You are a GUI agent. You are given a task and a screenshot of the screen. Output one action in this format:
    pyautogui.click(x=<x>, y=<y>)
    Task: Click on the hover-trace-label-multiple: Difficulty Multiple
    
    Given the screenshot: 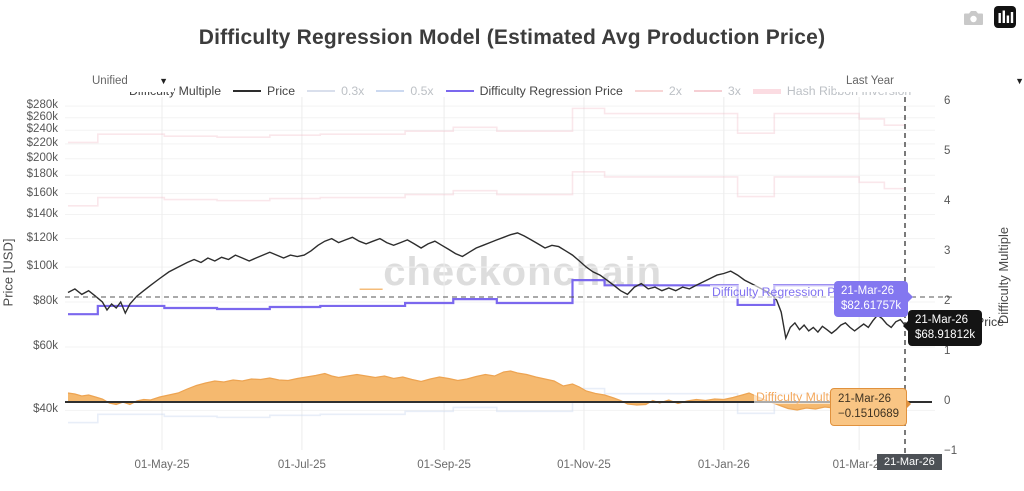 What is the action you would take?
    pyautogui.click(x=802, y=397)
    